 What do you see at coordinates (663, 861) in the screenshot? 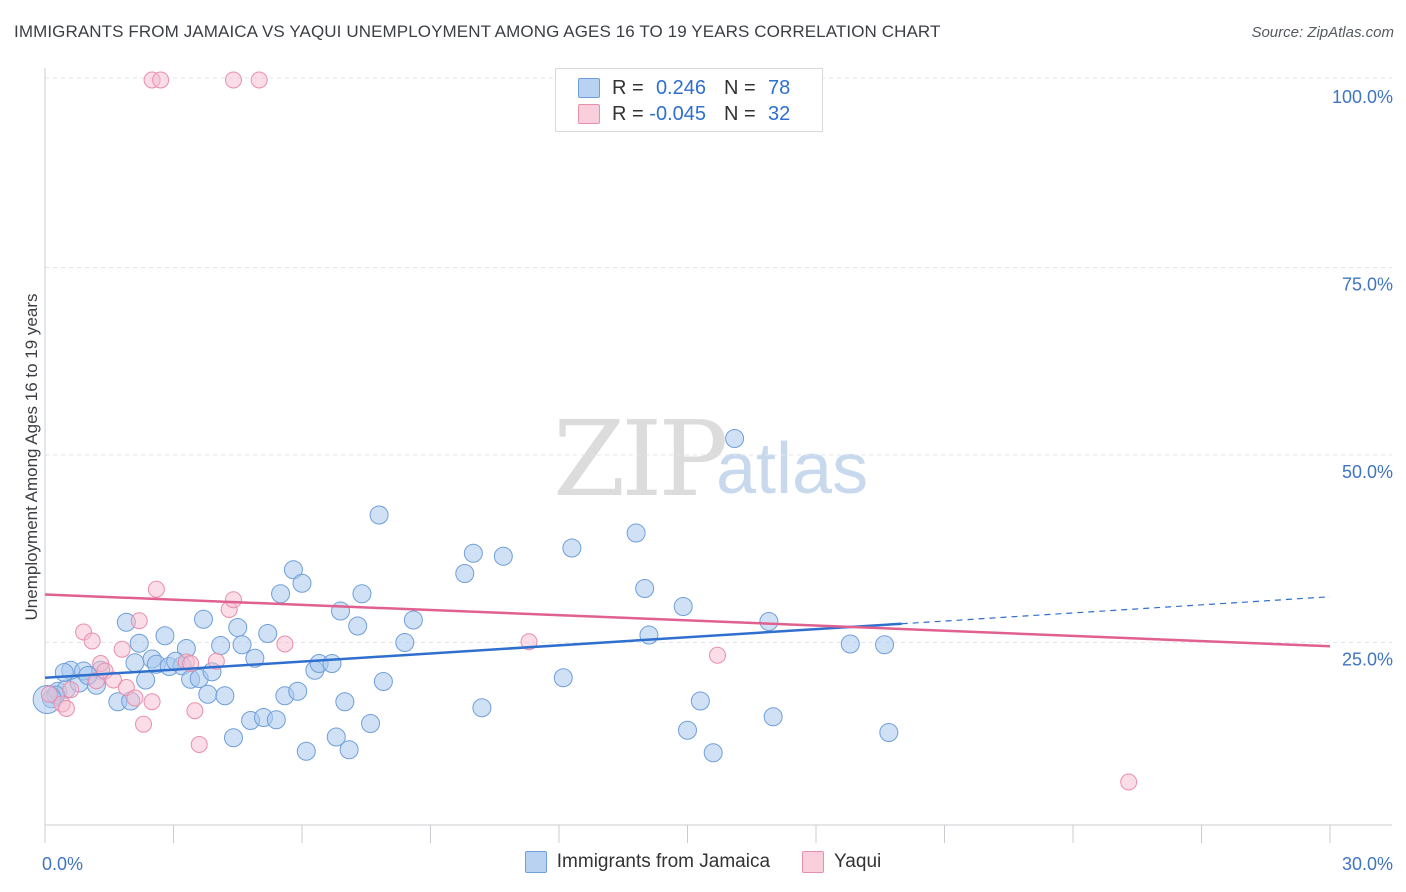
I see `legend-label-jamaica: Immigrants from Jamaica` at bounding box center [663, 861].